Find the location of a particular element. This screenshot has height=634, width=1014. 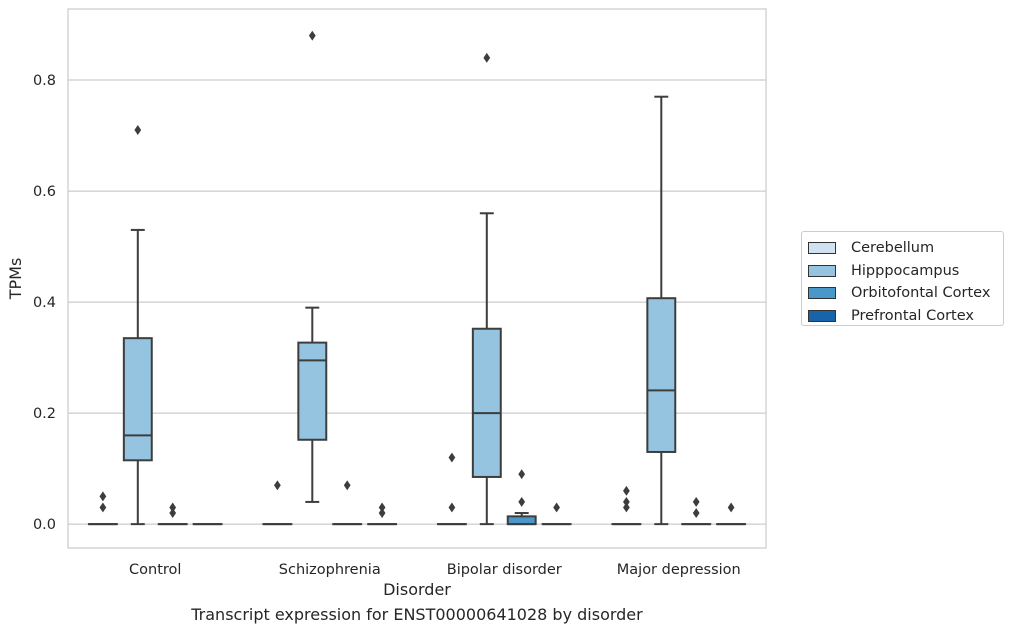

x-tick-label: Major depression is located at coordinates (679, 570).